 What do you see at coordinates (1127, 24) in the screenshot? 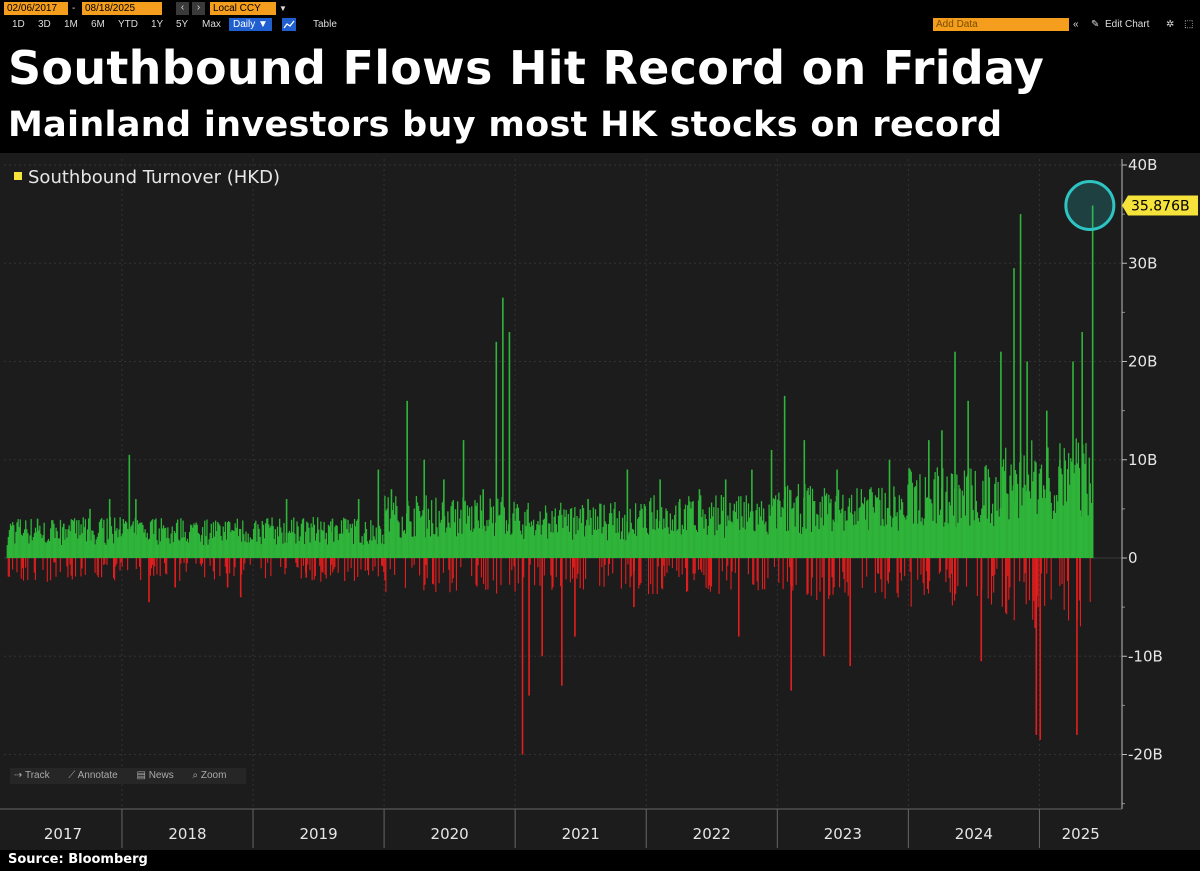
I see `edit-chart-button: Edit Chart` at bounding box center [1127, 24].